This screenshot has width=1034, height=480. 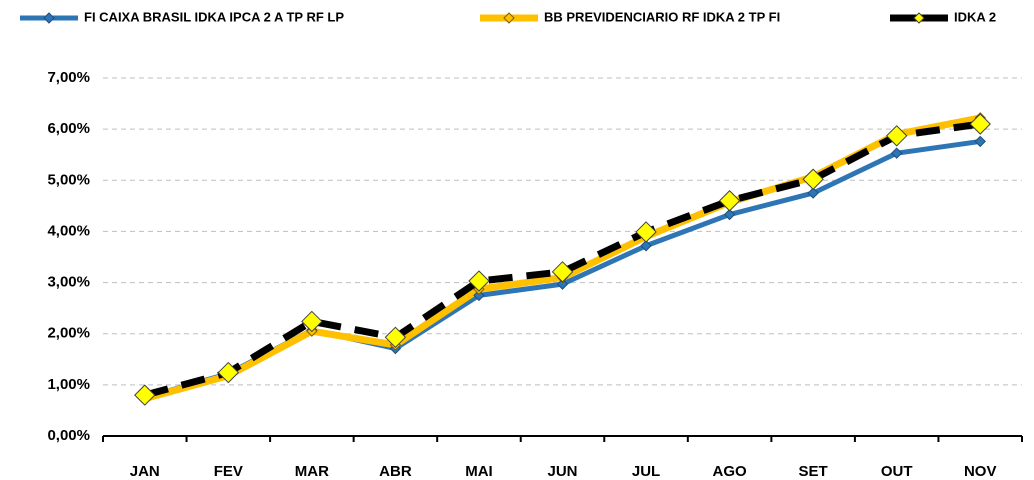 What do you see at coordinates (68, 282) in the screenshot?
I see `y-tick-label: 3,00%` at bounding box center [68, 282].